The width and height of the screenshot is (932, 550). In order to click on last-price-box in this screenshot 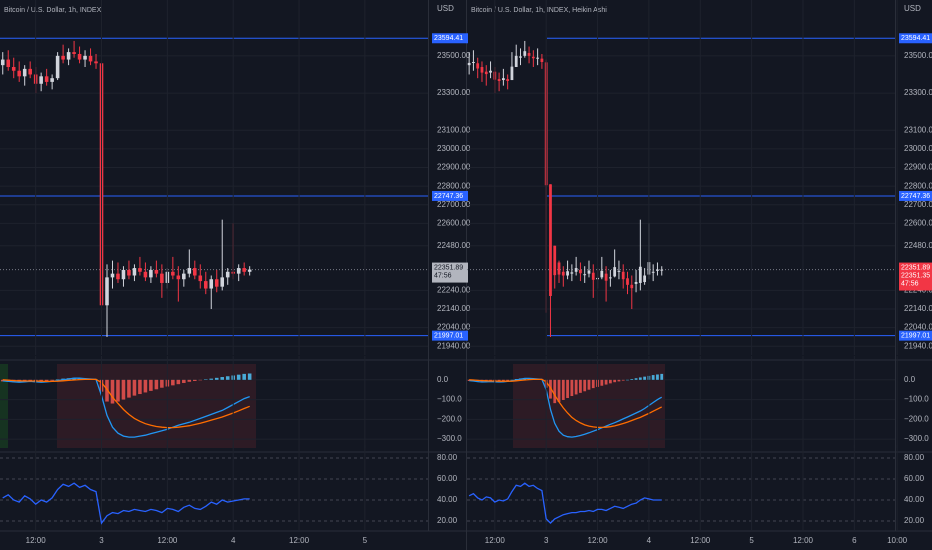, I will do `click(915, 276)`.